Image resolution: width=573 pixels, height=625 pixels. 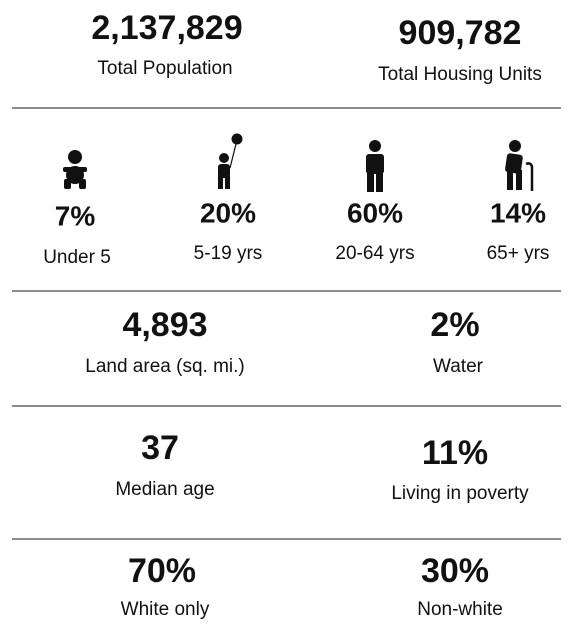 What do you see at coordinates (162, 571) in the screenshot?
I see `stat-value: 70%` at bounding box center [162, 571].